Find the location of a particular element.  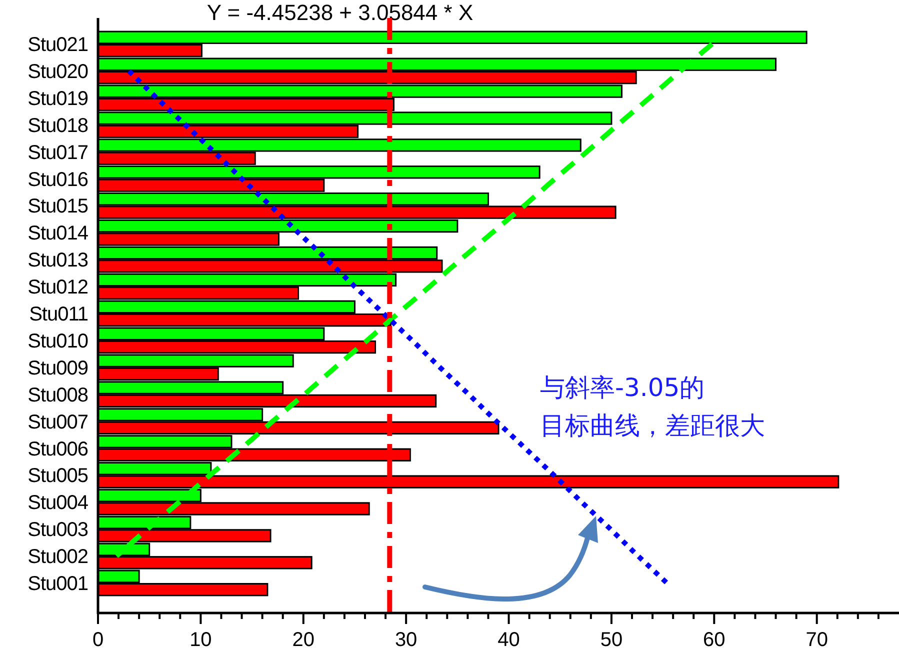

y-tick-label: Stu012 is located at coordinates (58, 287).